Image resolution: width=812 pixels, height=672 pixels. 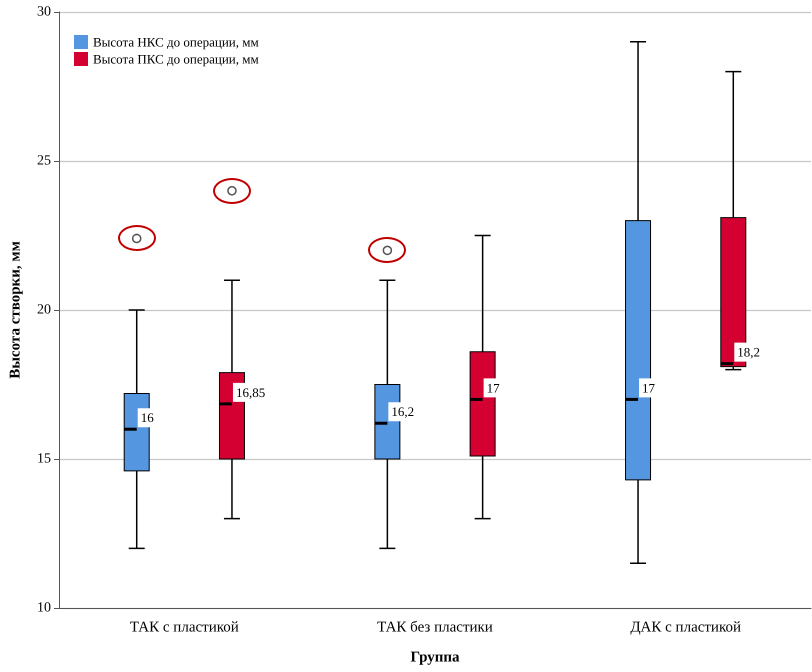 I want to click on y-tick-label: 25, so click(x=44, y=161).